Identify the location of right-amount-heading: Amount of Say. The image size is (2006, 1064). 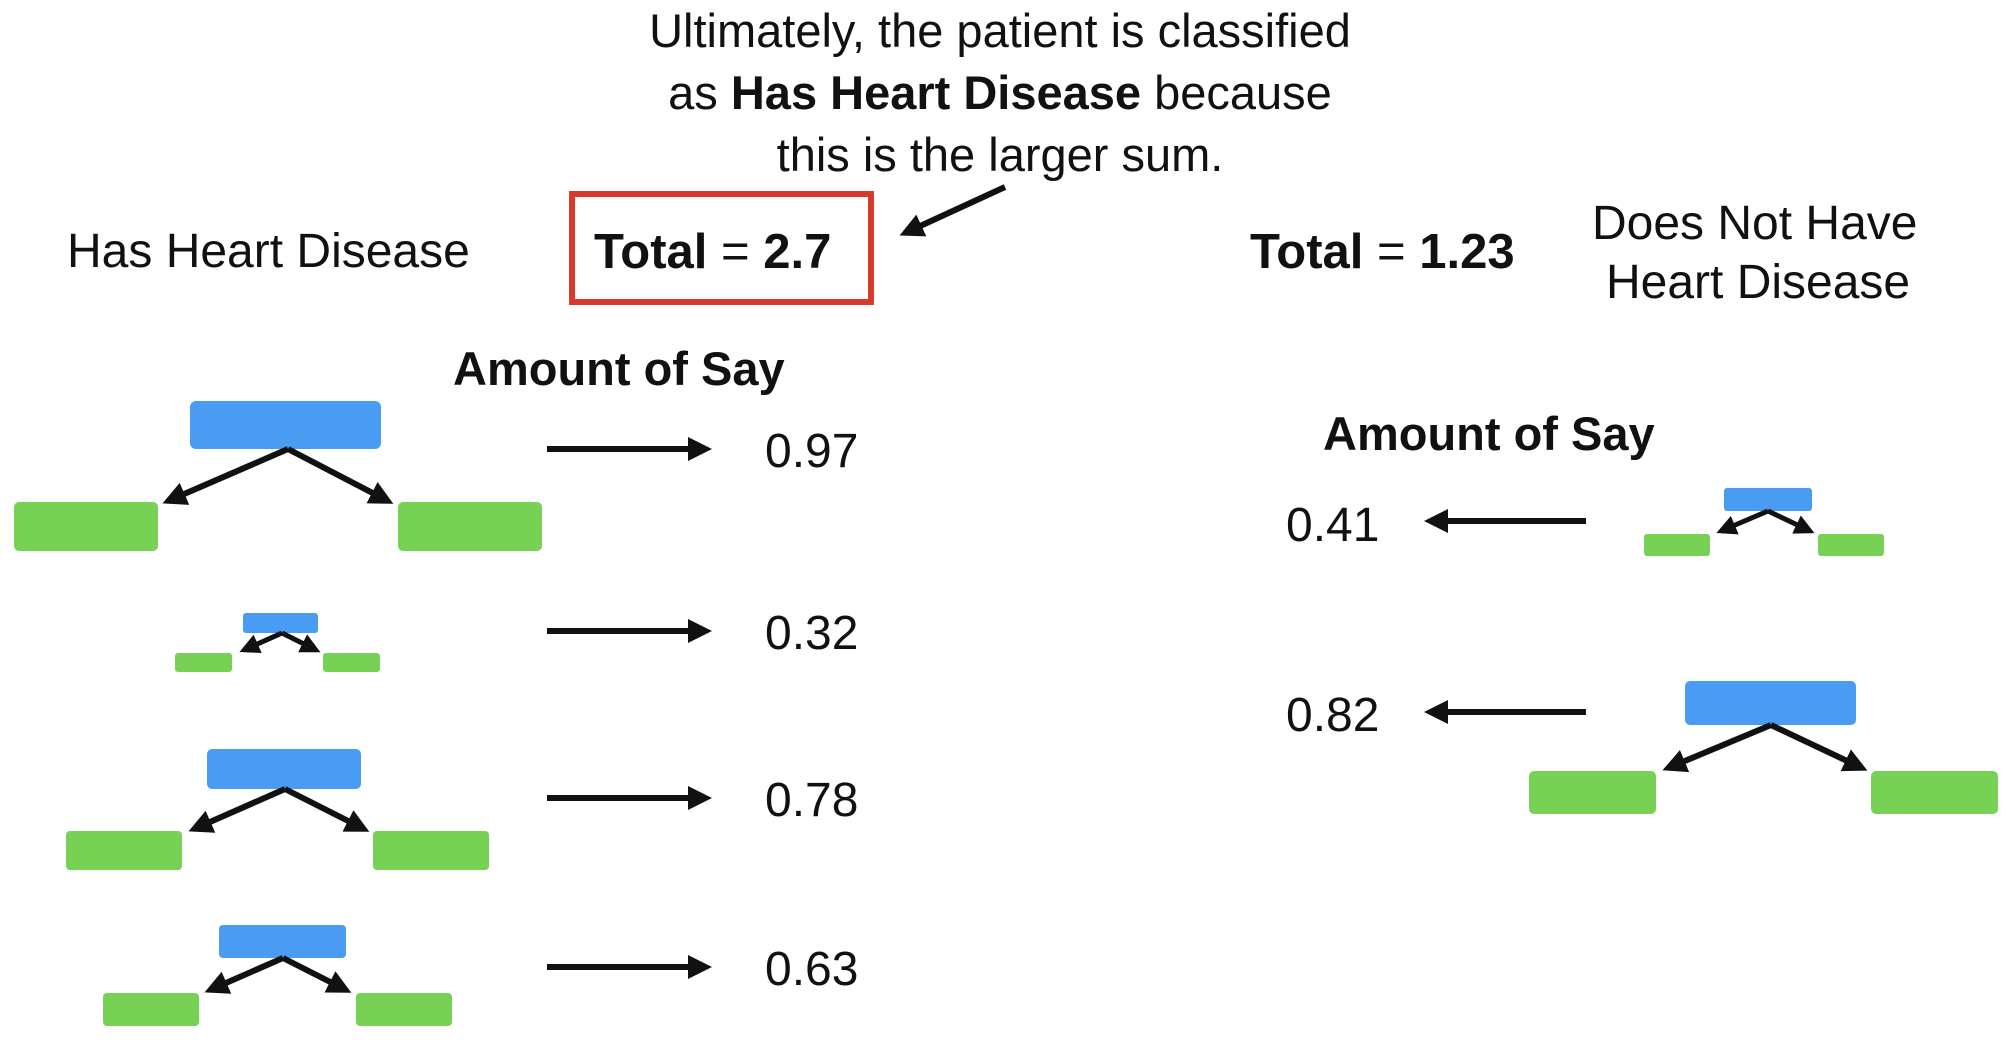
(1489, 433).